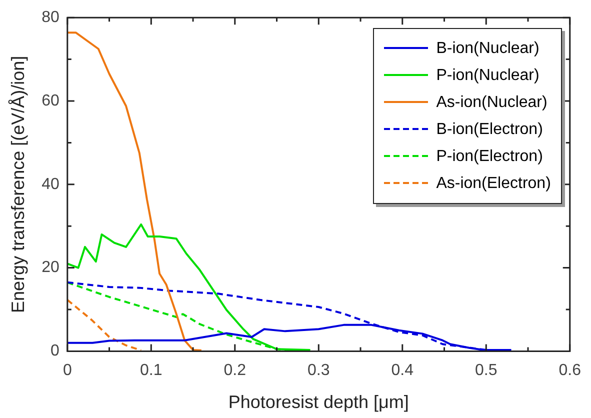 The width and height of the screenshot is (591, 418). What do you see at coordinates (570, 371) in the screenshot?
I see `x-tick-label: 0.6` at bounding box center [570, 371].